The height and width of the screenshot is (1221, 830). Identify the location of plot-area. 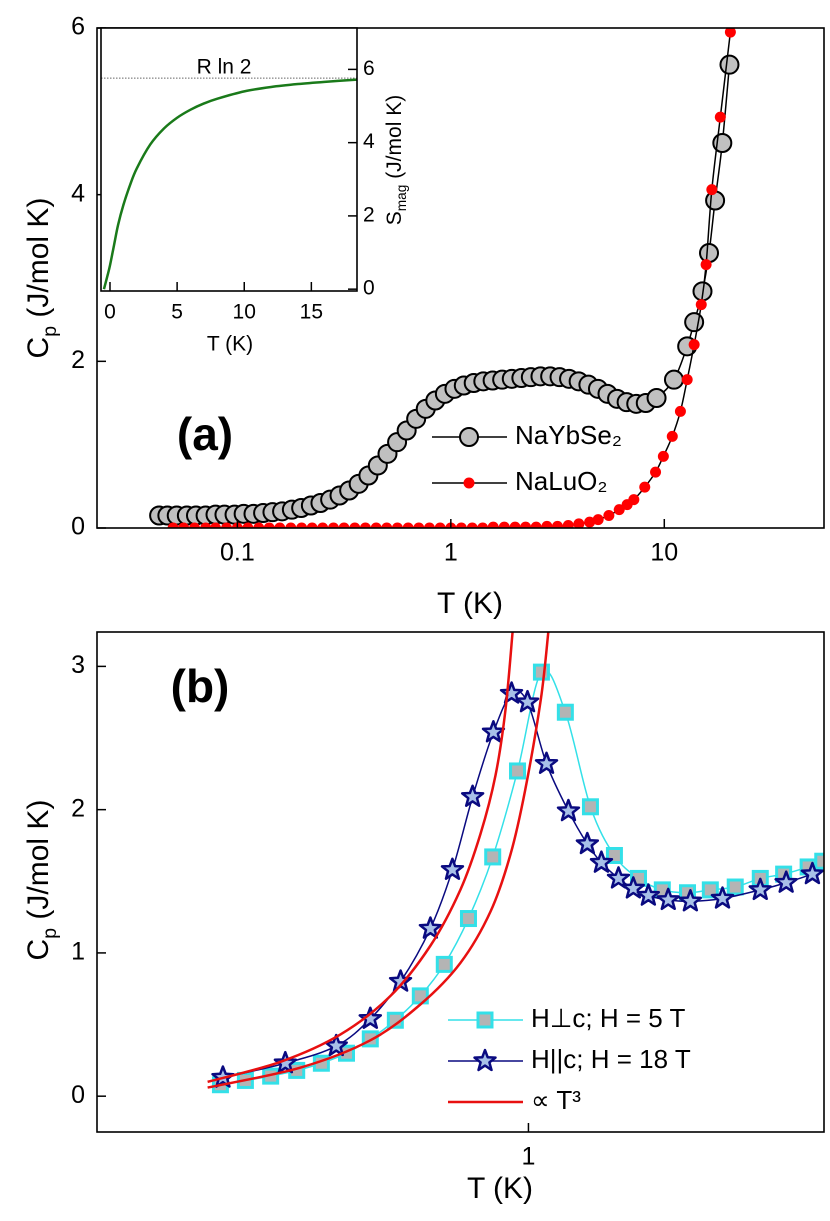
(229, 183).